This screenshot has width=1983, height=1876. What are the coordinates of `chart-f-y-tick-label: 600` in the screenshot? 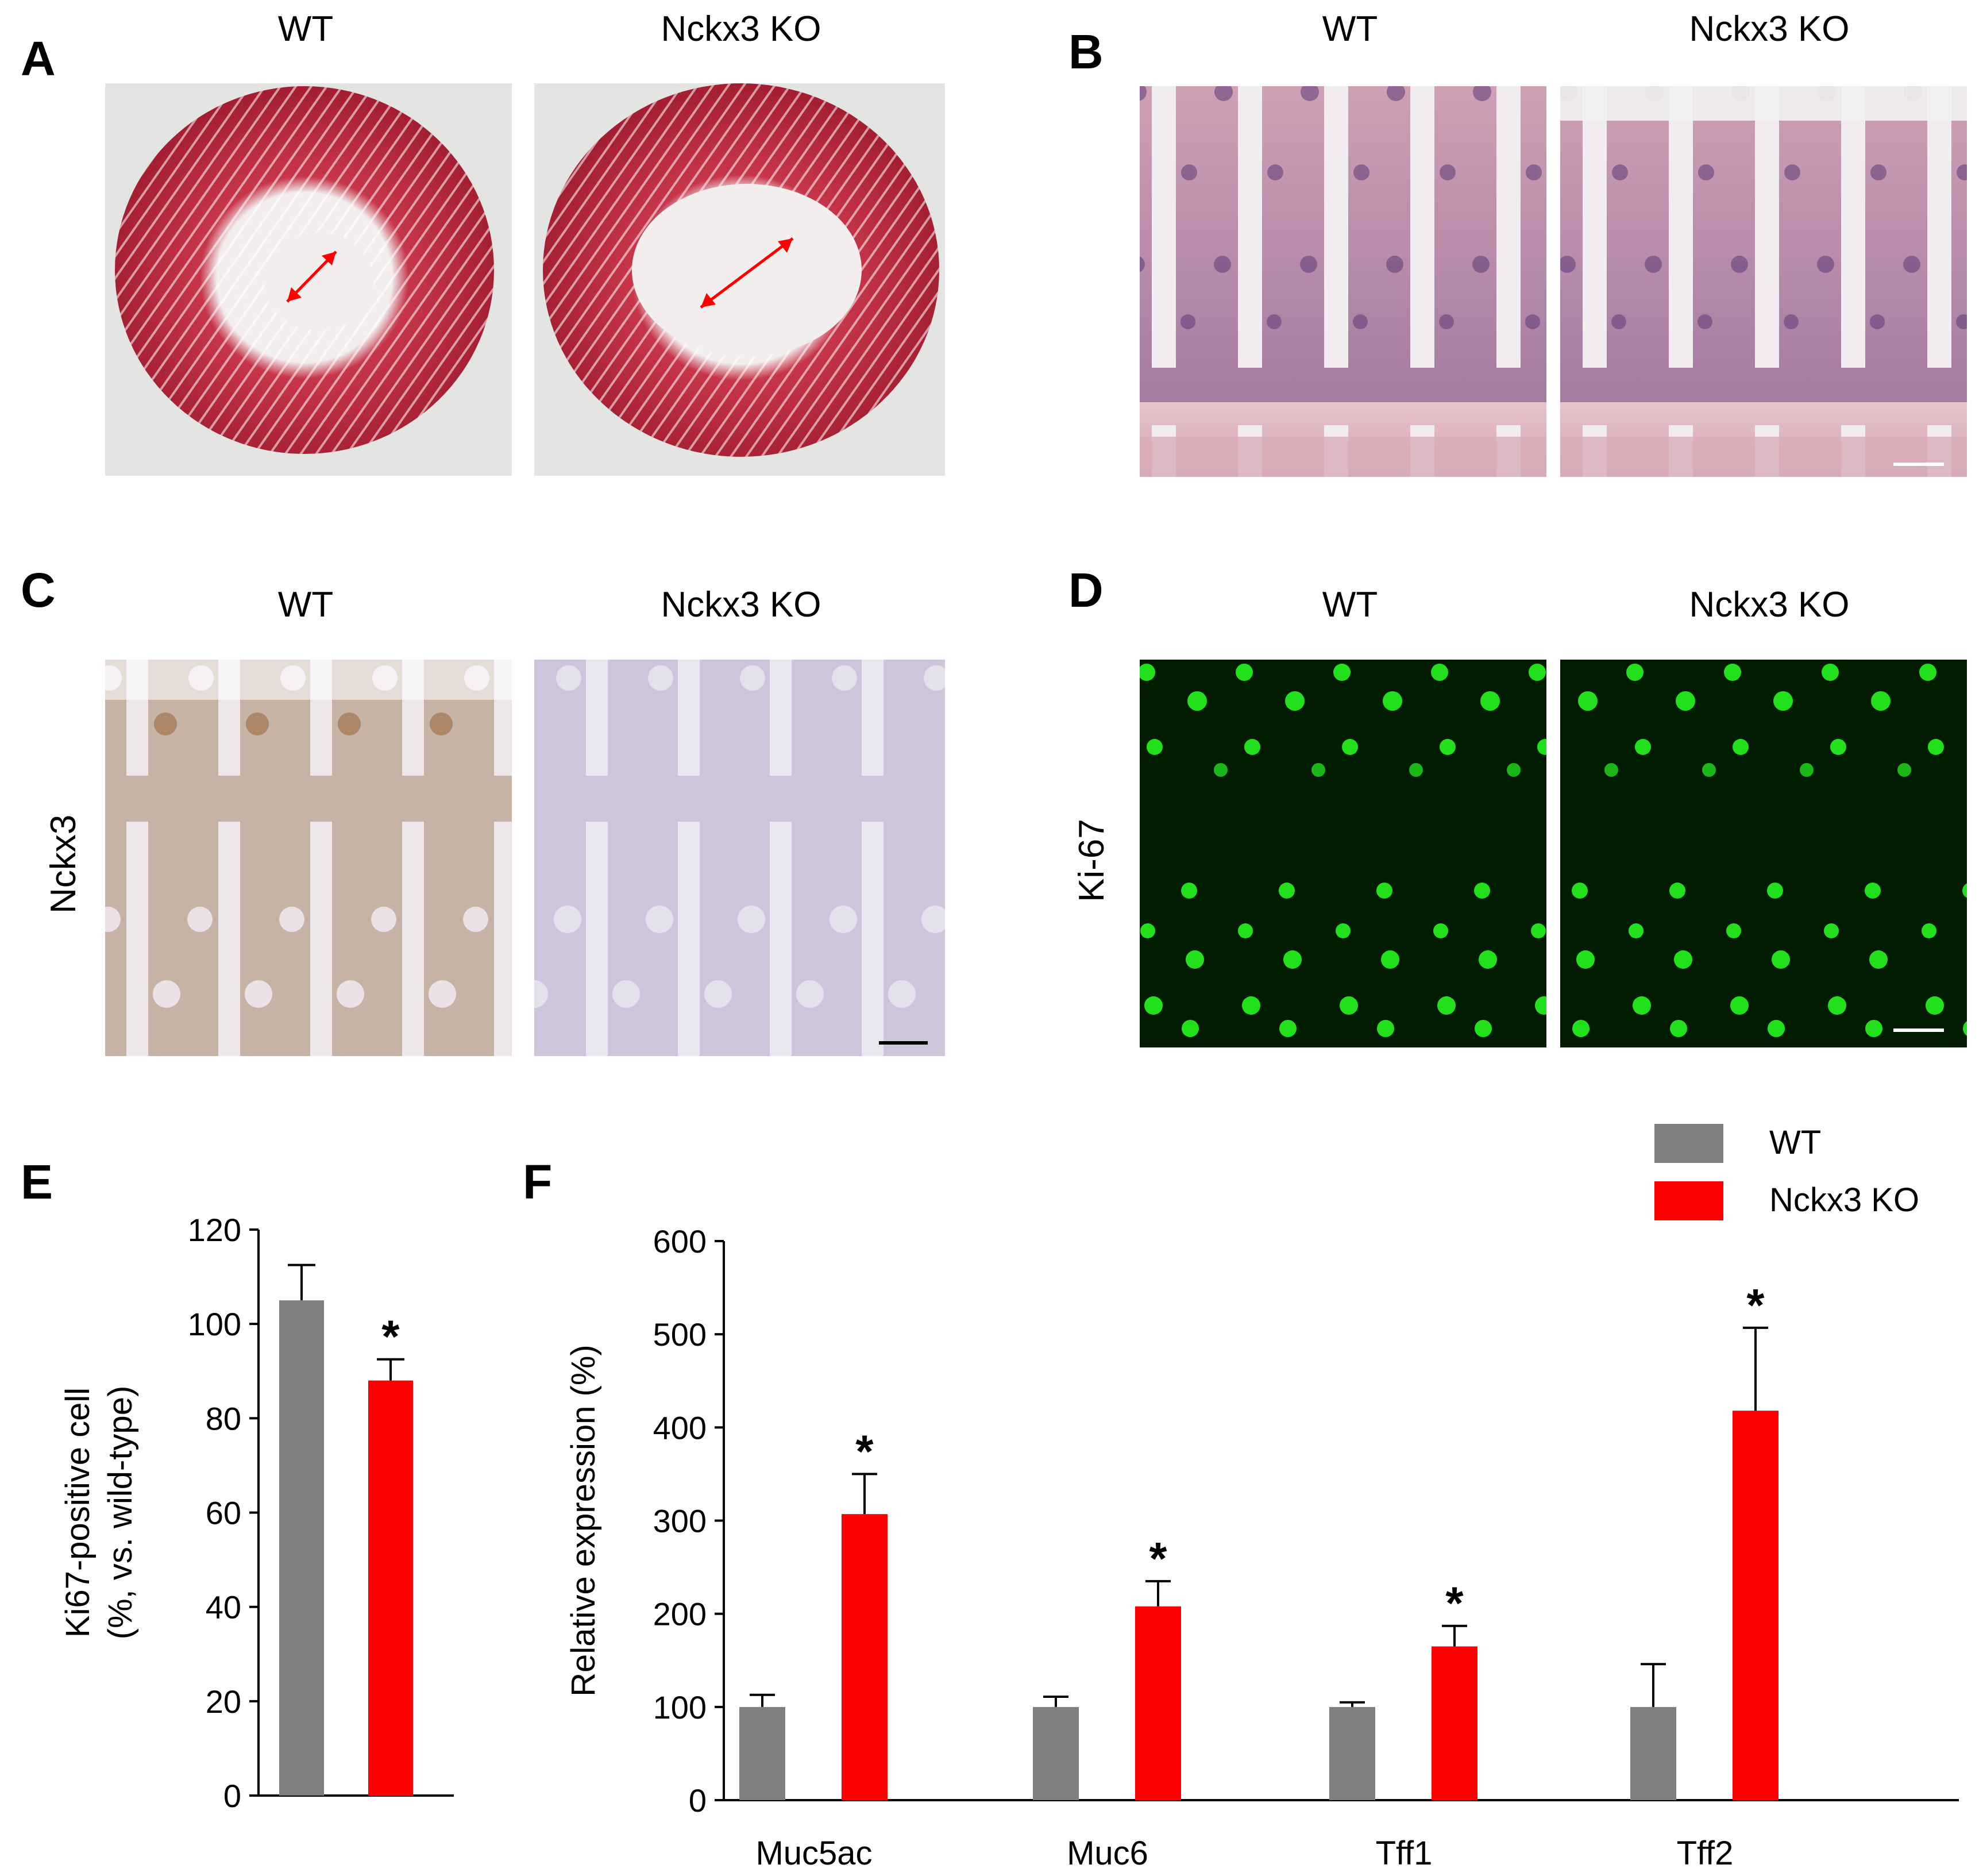 It's located at (680, 1241).